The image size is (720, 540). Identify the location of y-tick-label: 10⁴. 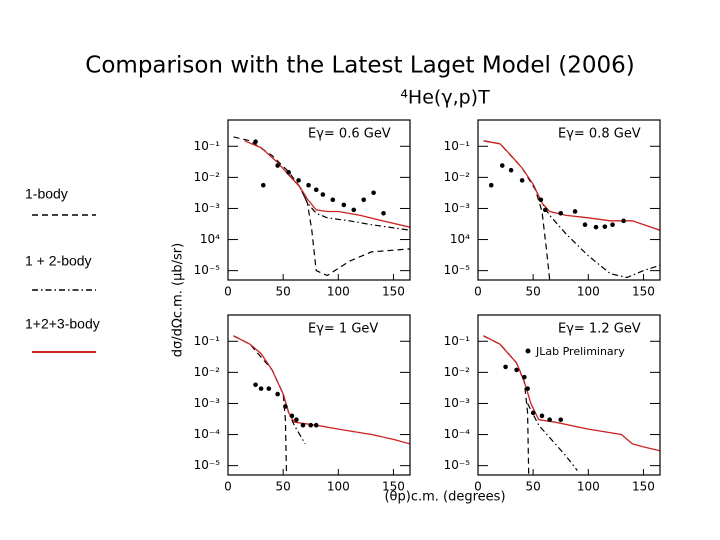
(460, 239).